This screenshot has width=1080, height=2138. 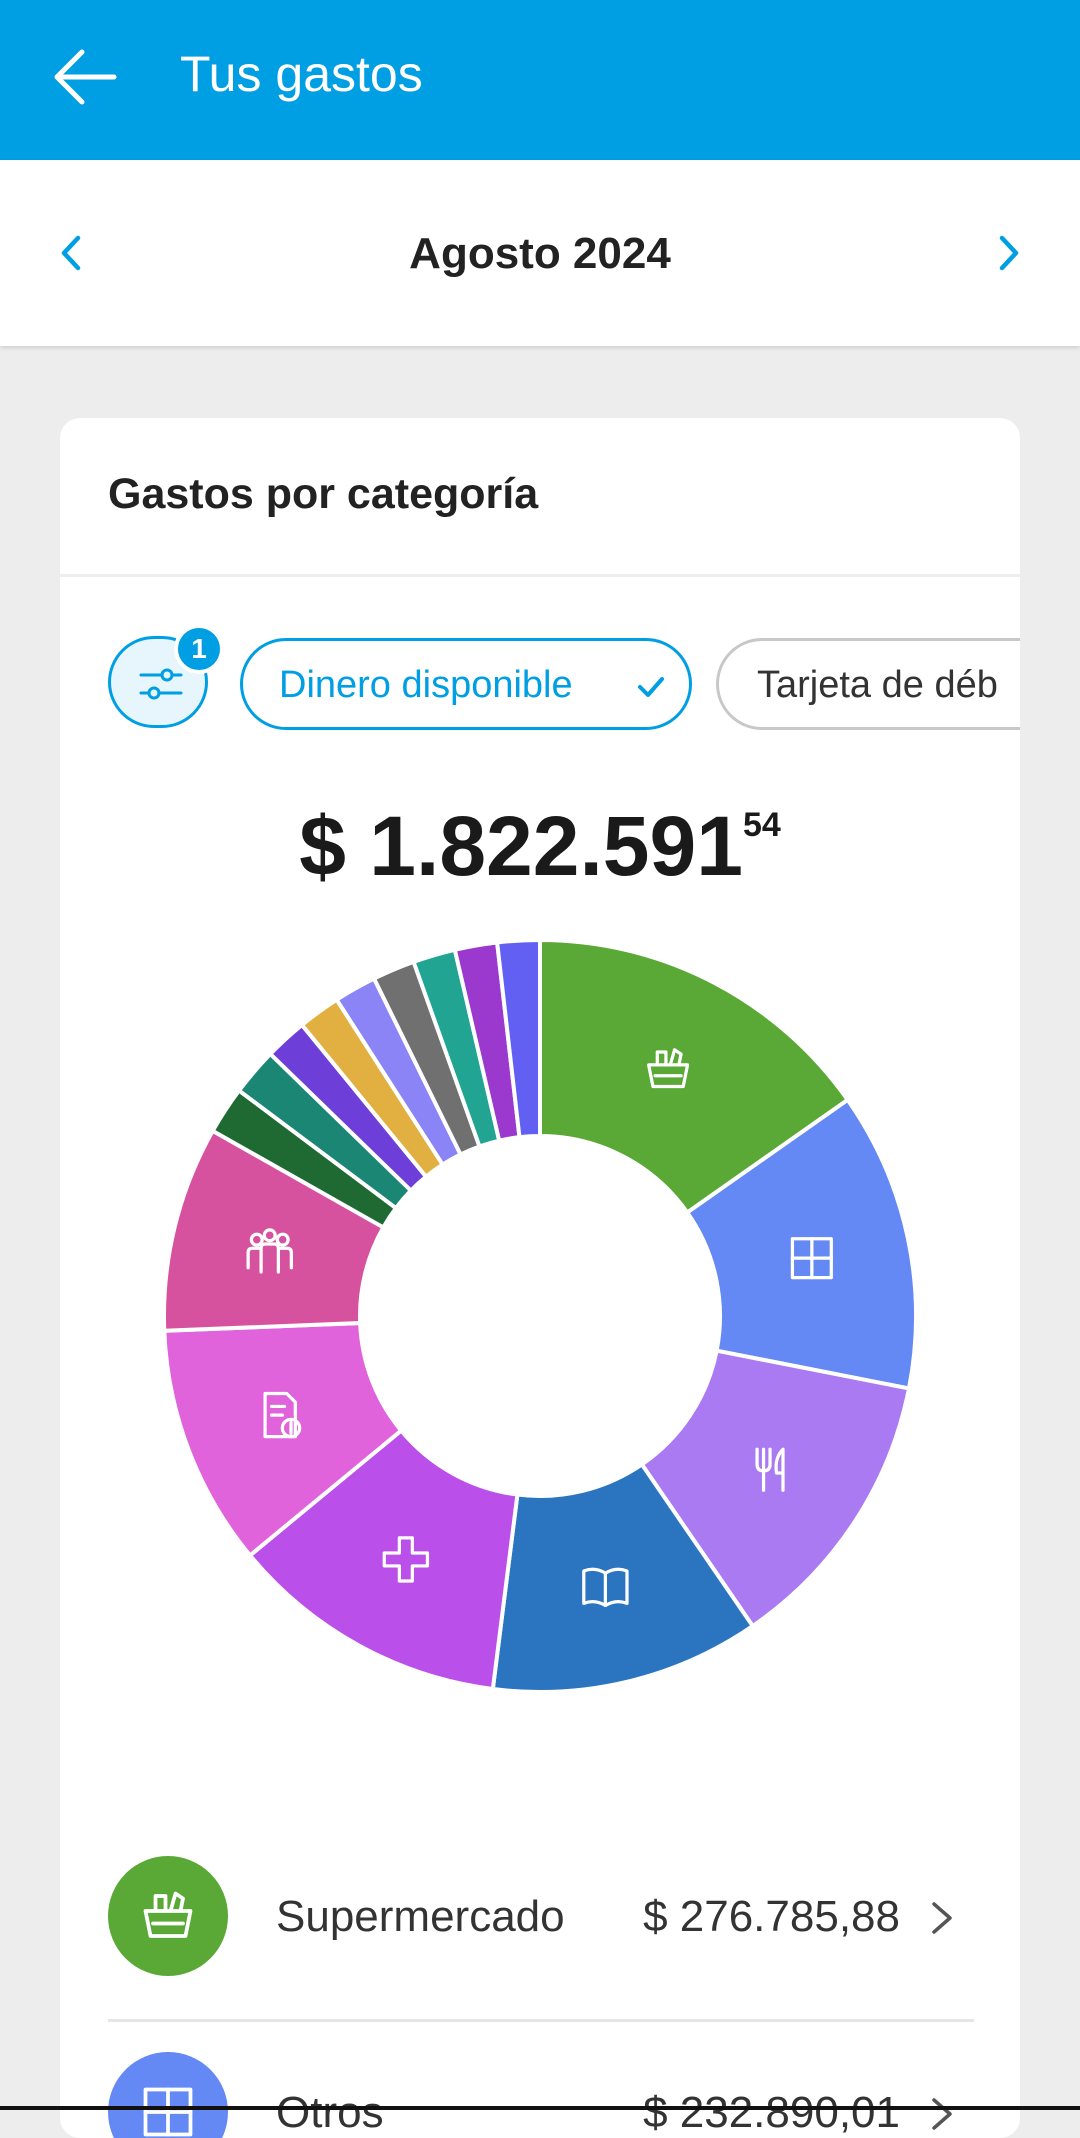 What do you see at coordinates (761, 825) in the screenshot?
I see `total-cents: 54` at bounding box center [761, 825].